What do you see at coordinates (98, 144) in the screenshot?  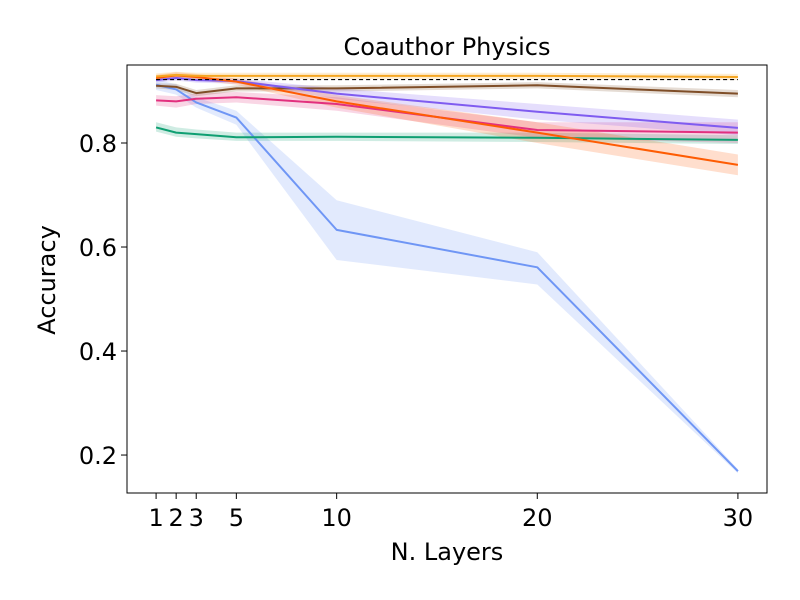 I see `y-tick-label: 0.8` at bounding box center [98, 144].